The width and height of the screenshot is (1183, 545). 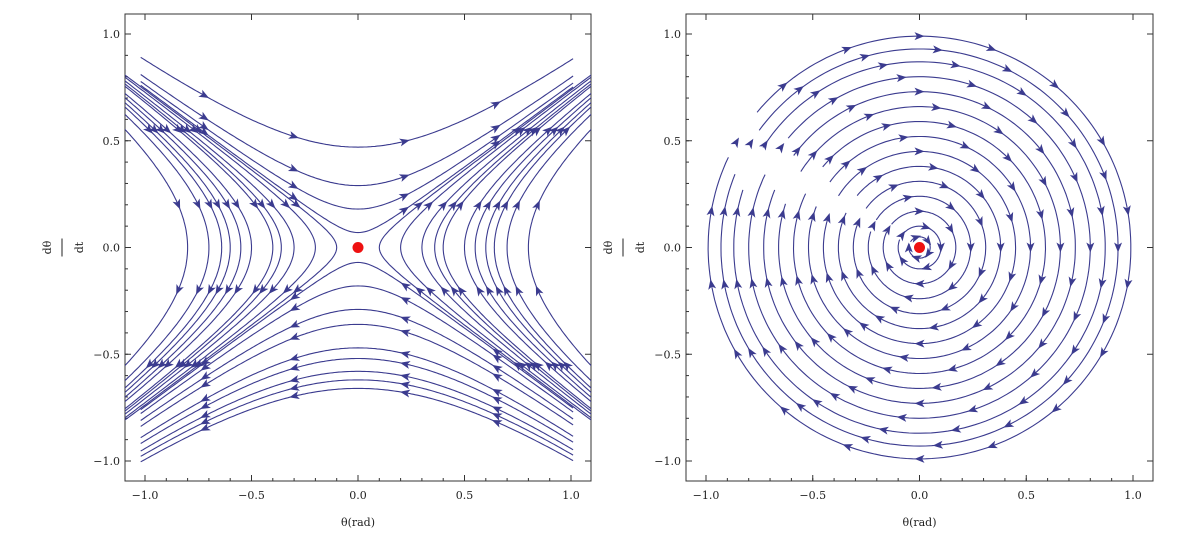 I want to click on y-tick-label: −1.0, so click(x=106, y=461).